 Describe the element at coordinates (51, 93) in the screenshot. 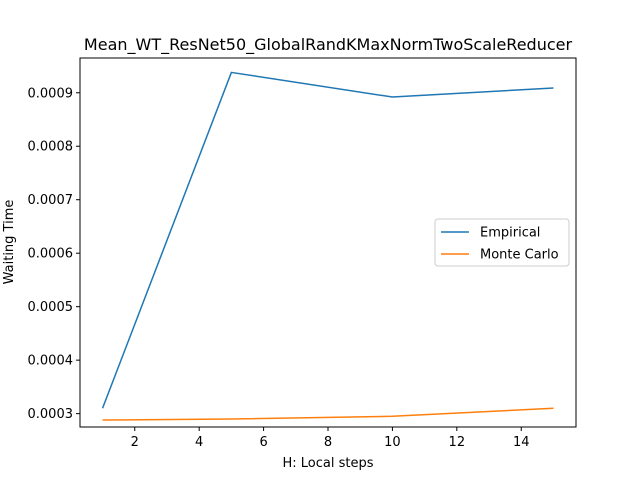

I see `y-tick-label: 0.0009` at that location.